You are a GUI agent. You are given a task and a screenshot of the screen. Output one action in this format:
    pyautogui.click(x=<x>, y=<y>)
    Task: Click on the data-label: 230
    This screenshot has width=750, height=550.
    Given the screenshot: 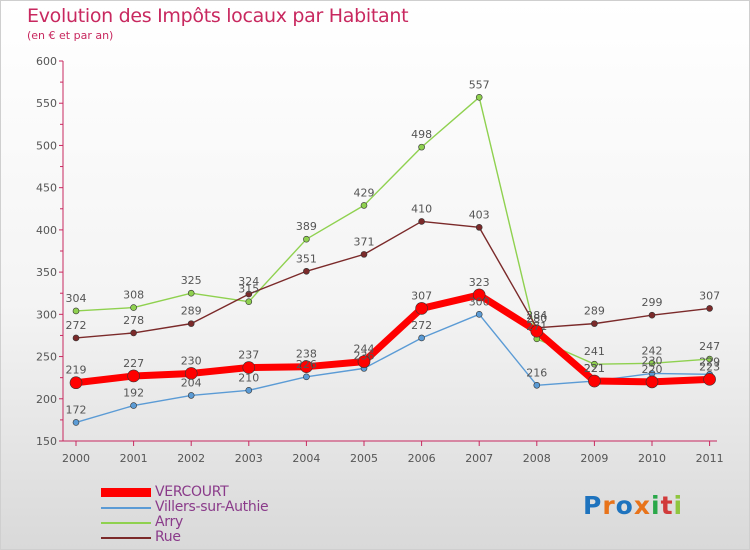 What is the action you would take?
    pyautogui.click(x=191, y=360)
    